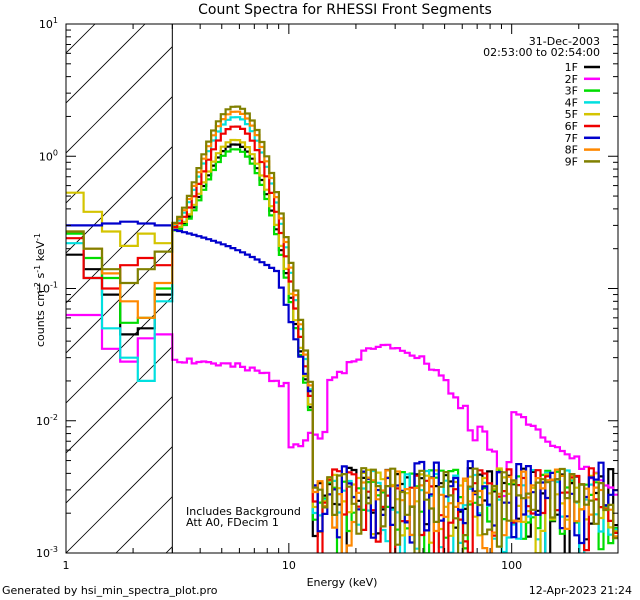  What do you see at coordinates (580, 590) in the screenshot?
I see `footer-timestamp: 12-Apr-2023 21:24` at bounding box center [580, 590].